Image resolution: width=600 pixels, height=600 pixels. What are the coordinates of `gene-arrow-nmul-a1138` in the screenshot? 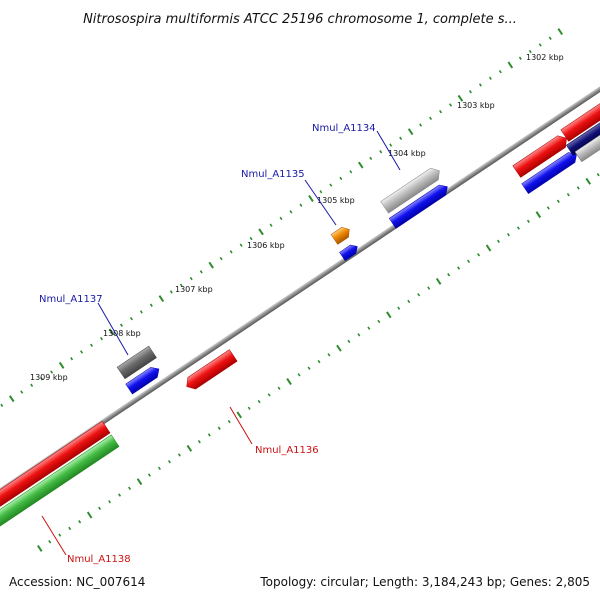 It's located at (60, 482).